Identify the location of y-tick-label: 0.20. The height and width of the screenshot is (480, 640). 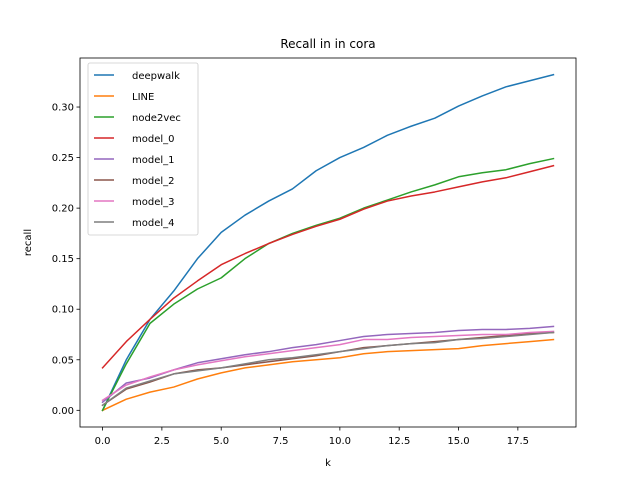
(63, 209).